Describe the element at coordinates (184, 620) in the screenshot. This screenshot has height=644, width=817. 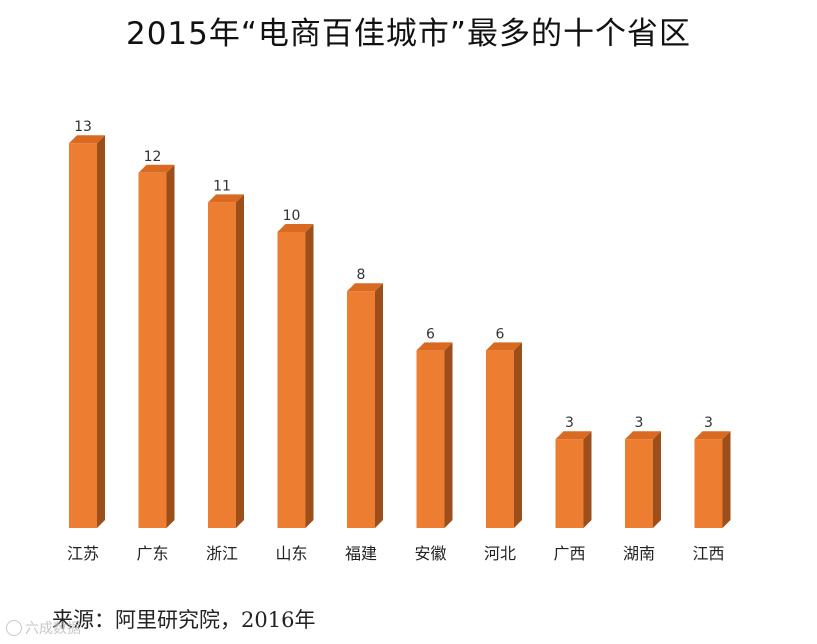
I see `source-note: 来源：阿里研究院，2016年` at that location.